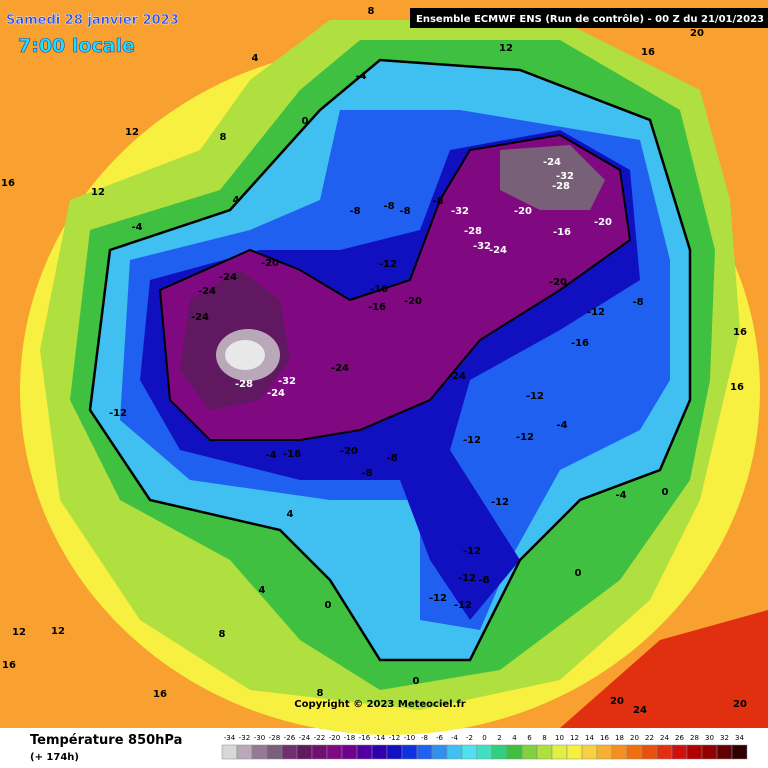 This screenshot has width=768, height=768. I want to click on legend-label: -4, so click(455, 738).